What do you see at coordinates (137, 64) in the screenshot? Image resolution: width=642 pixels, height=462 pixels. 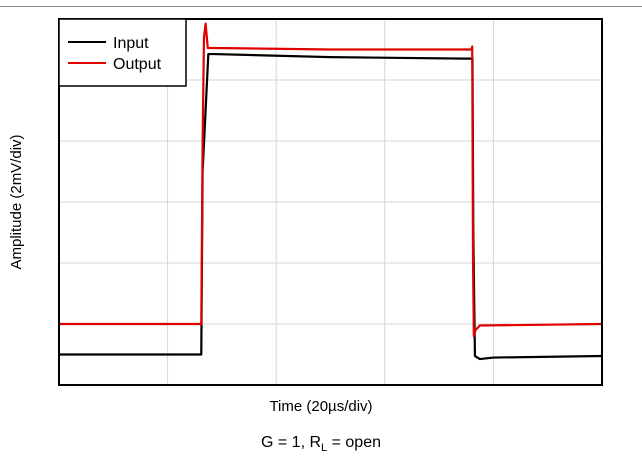 I see `legend-label-output: Output` at bounding box center [137, 64].